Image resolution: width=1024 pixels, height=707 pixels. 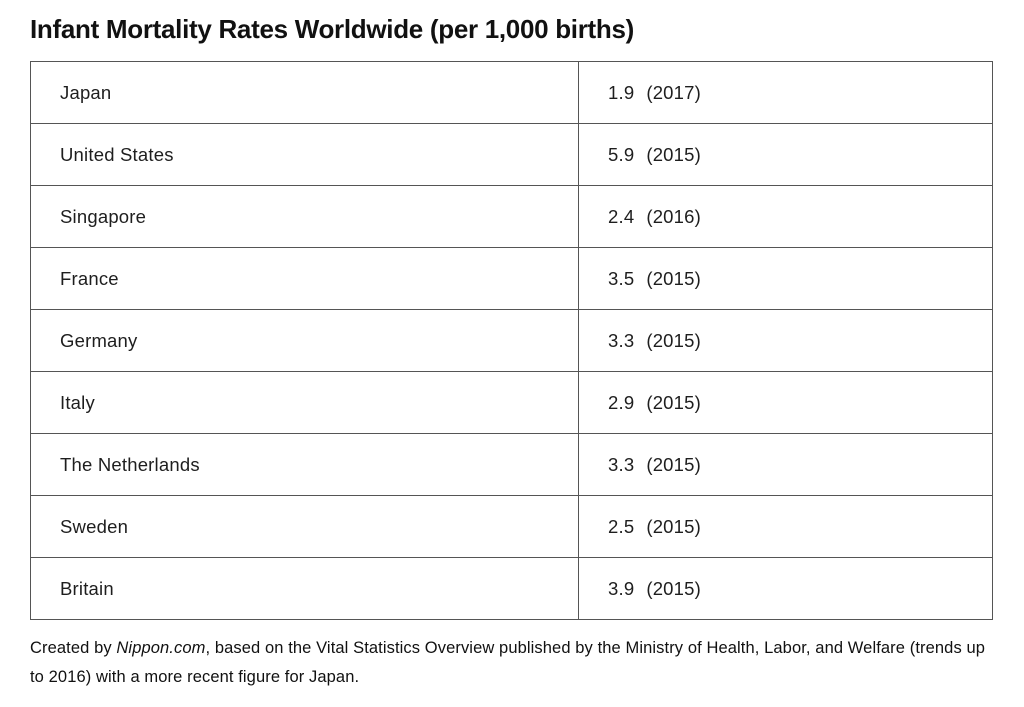 I want to click on rate-value: 2.5, so click(x=621, y=526).